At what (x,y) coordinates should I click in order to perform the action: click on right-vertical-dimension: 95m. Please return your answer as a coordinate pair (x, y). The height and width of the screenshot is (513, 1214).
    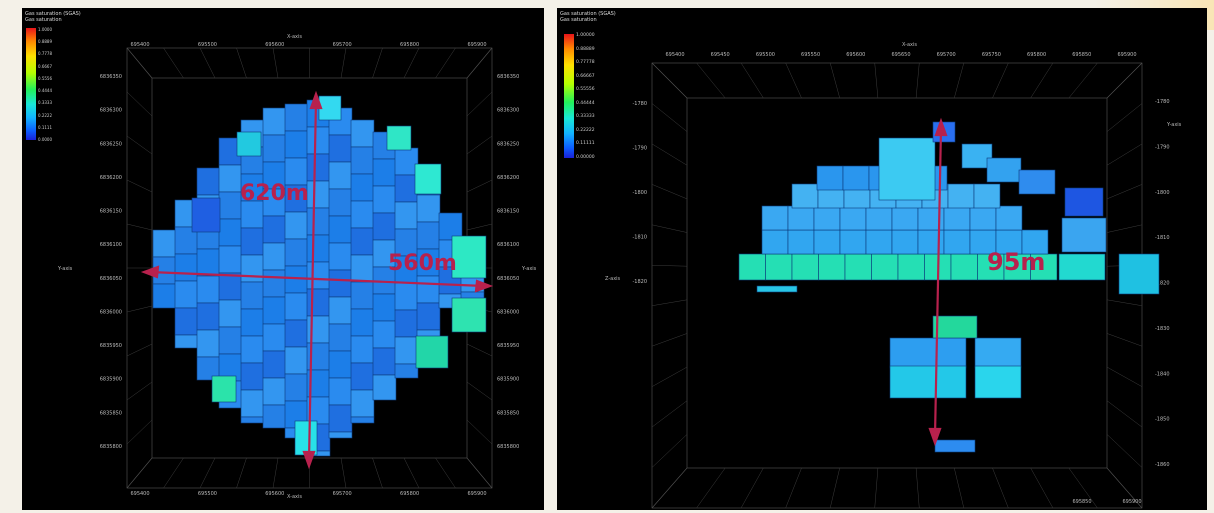
    Looking at the image, I should click on (1016, 262).